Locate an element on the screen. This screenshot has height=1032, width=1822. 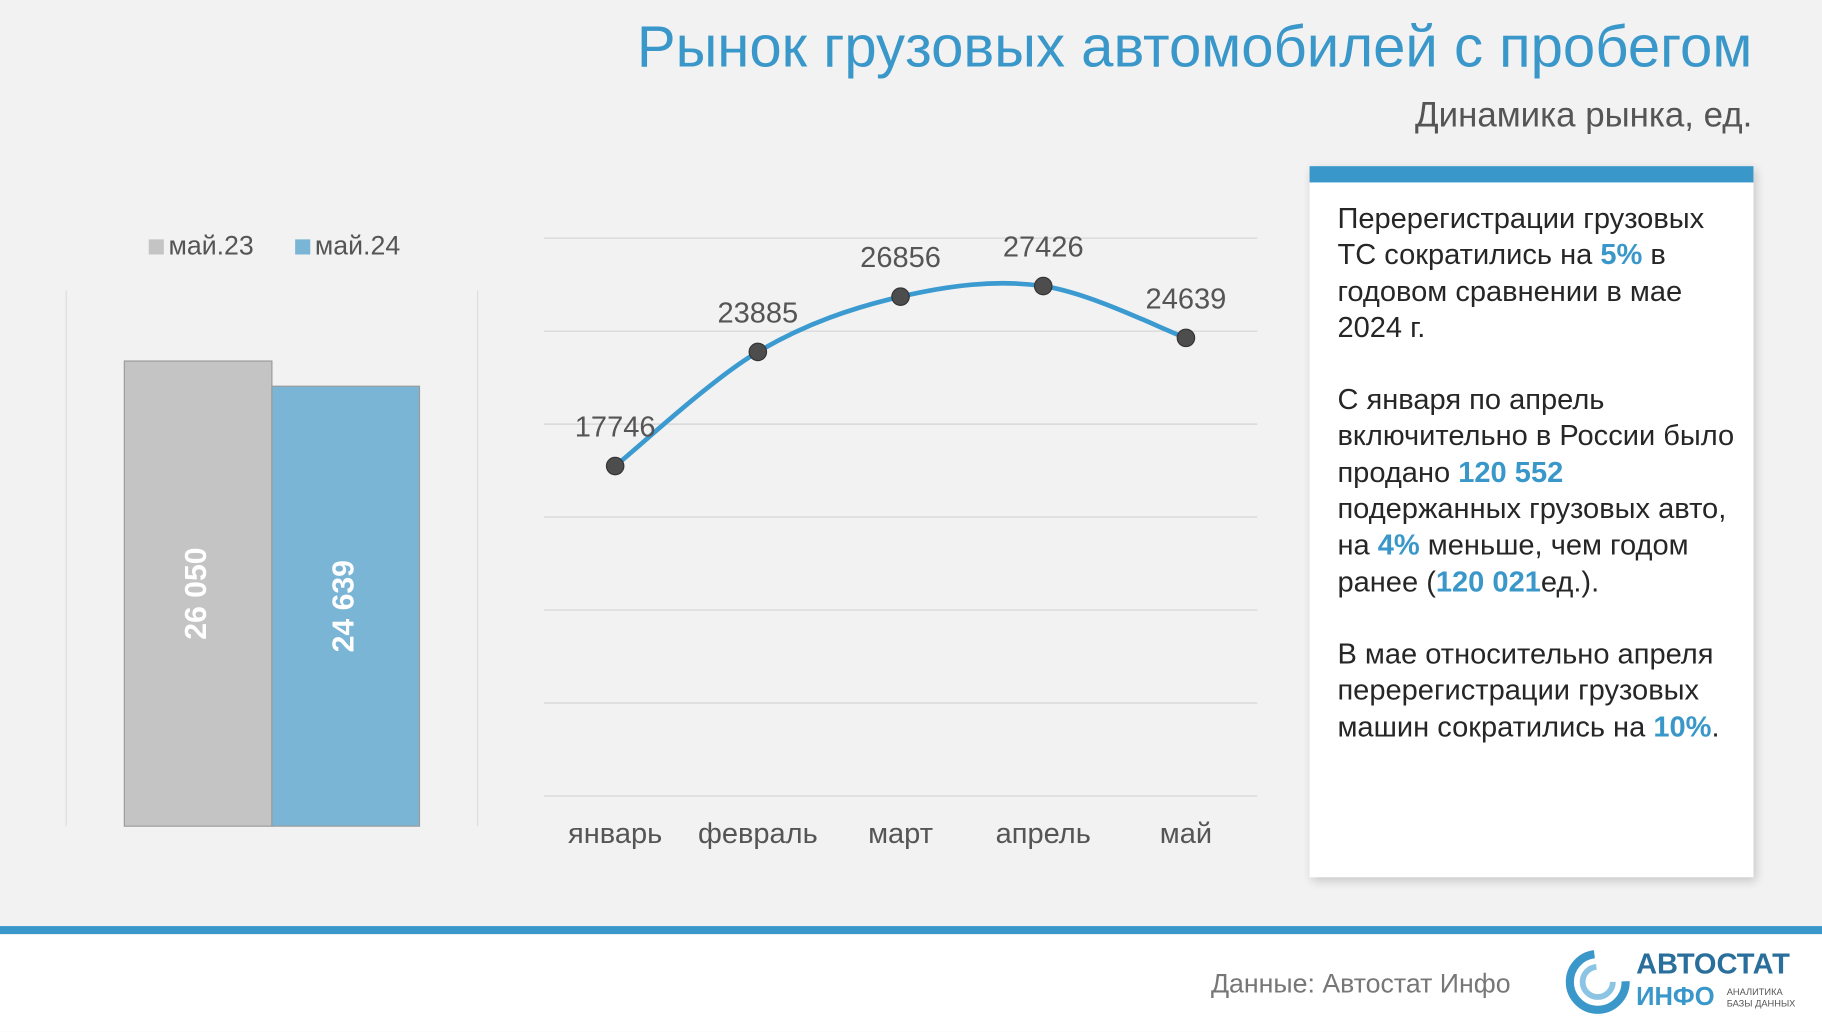
title: Рынок грузовых автомобилей с пробегом is located at coordinates (1194, 46).